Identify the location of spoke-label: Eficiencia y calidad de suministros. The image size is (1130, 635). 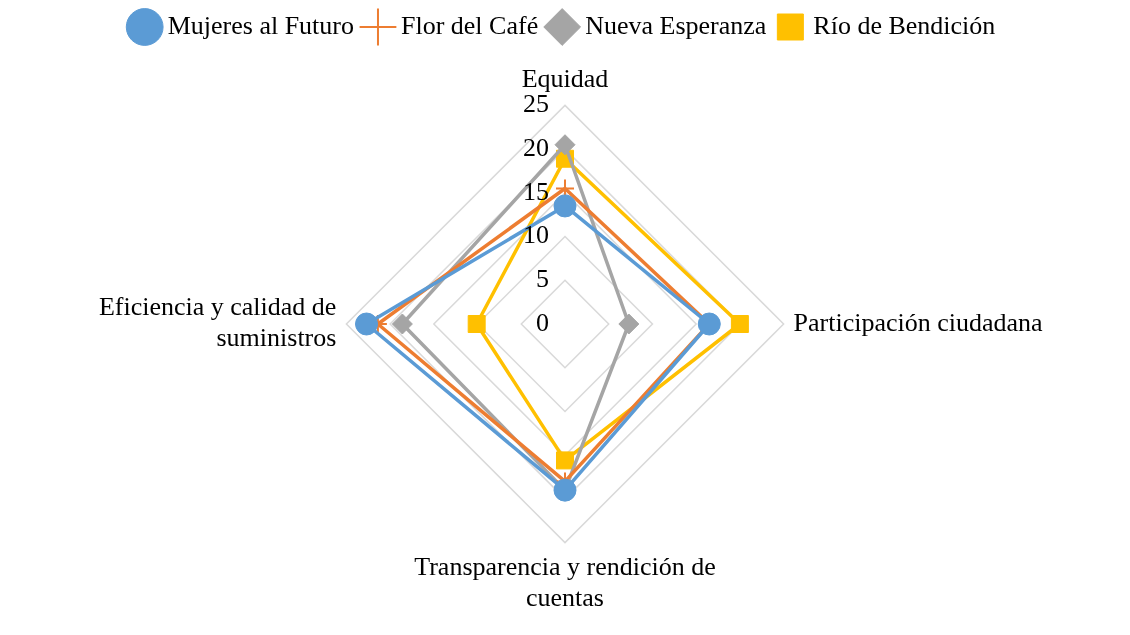
(217, 322).